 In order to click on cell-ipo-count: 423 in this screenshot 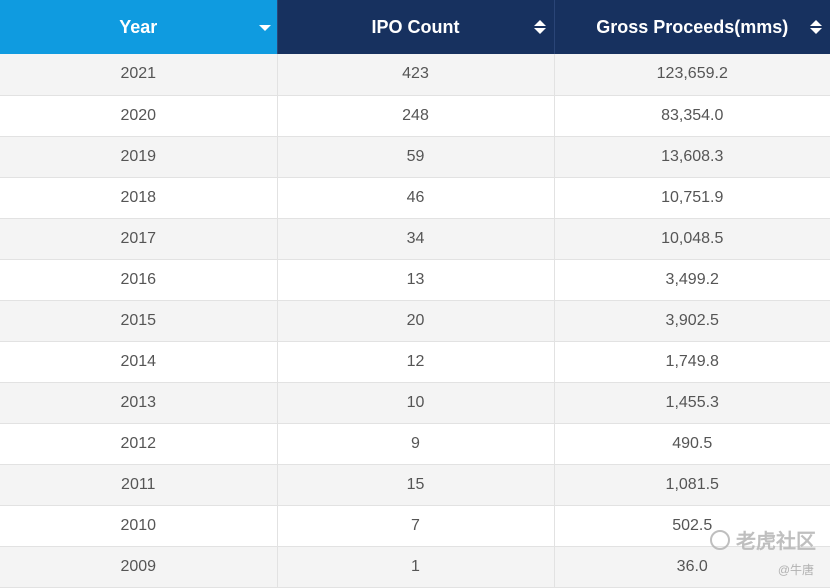, I will do `click(415, 75)`.